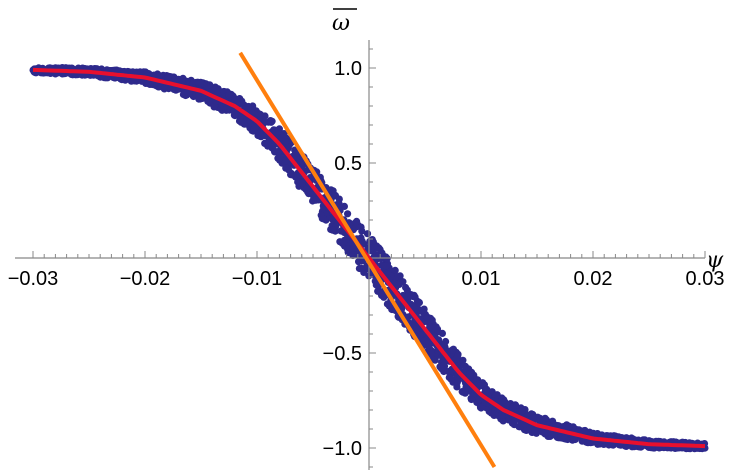 This screenshot has height=475, width=750. Describe the element at coordinates (341, 23) in the screenshot. I see `y-axis-title: ω` at that location.